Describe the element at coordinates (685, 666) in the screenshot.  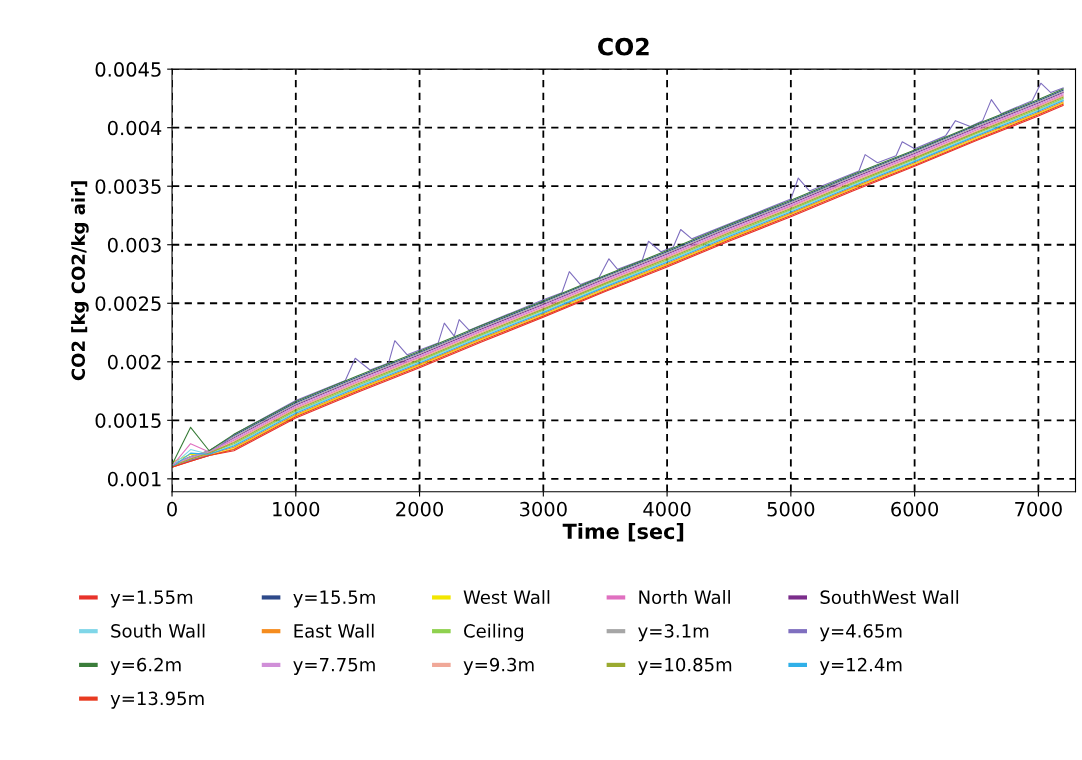
I see `legend-label: y=10.85m` at that location.